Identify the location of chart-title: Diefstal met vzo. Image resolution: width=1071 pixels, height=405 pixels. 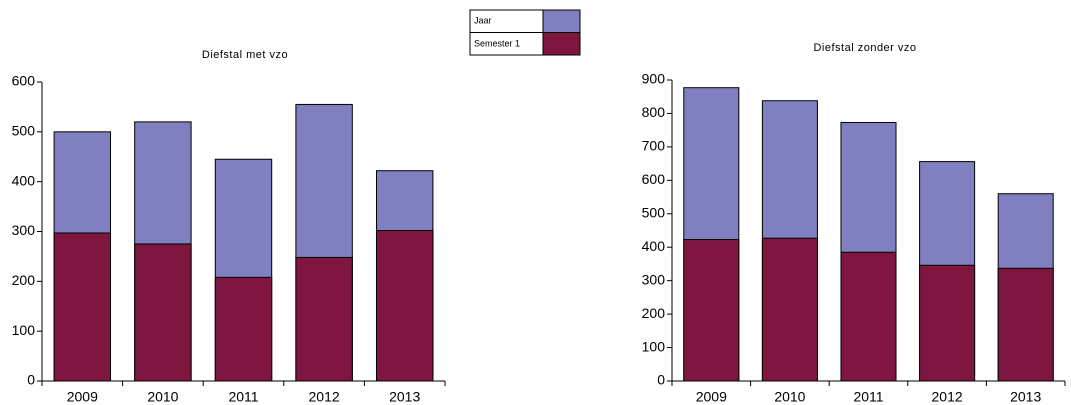
(245, 55).